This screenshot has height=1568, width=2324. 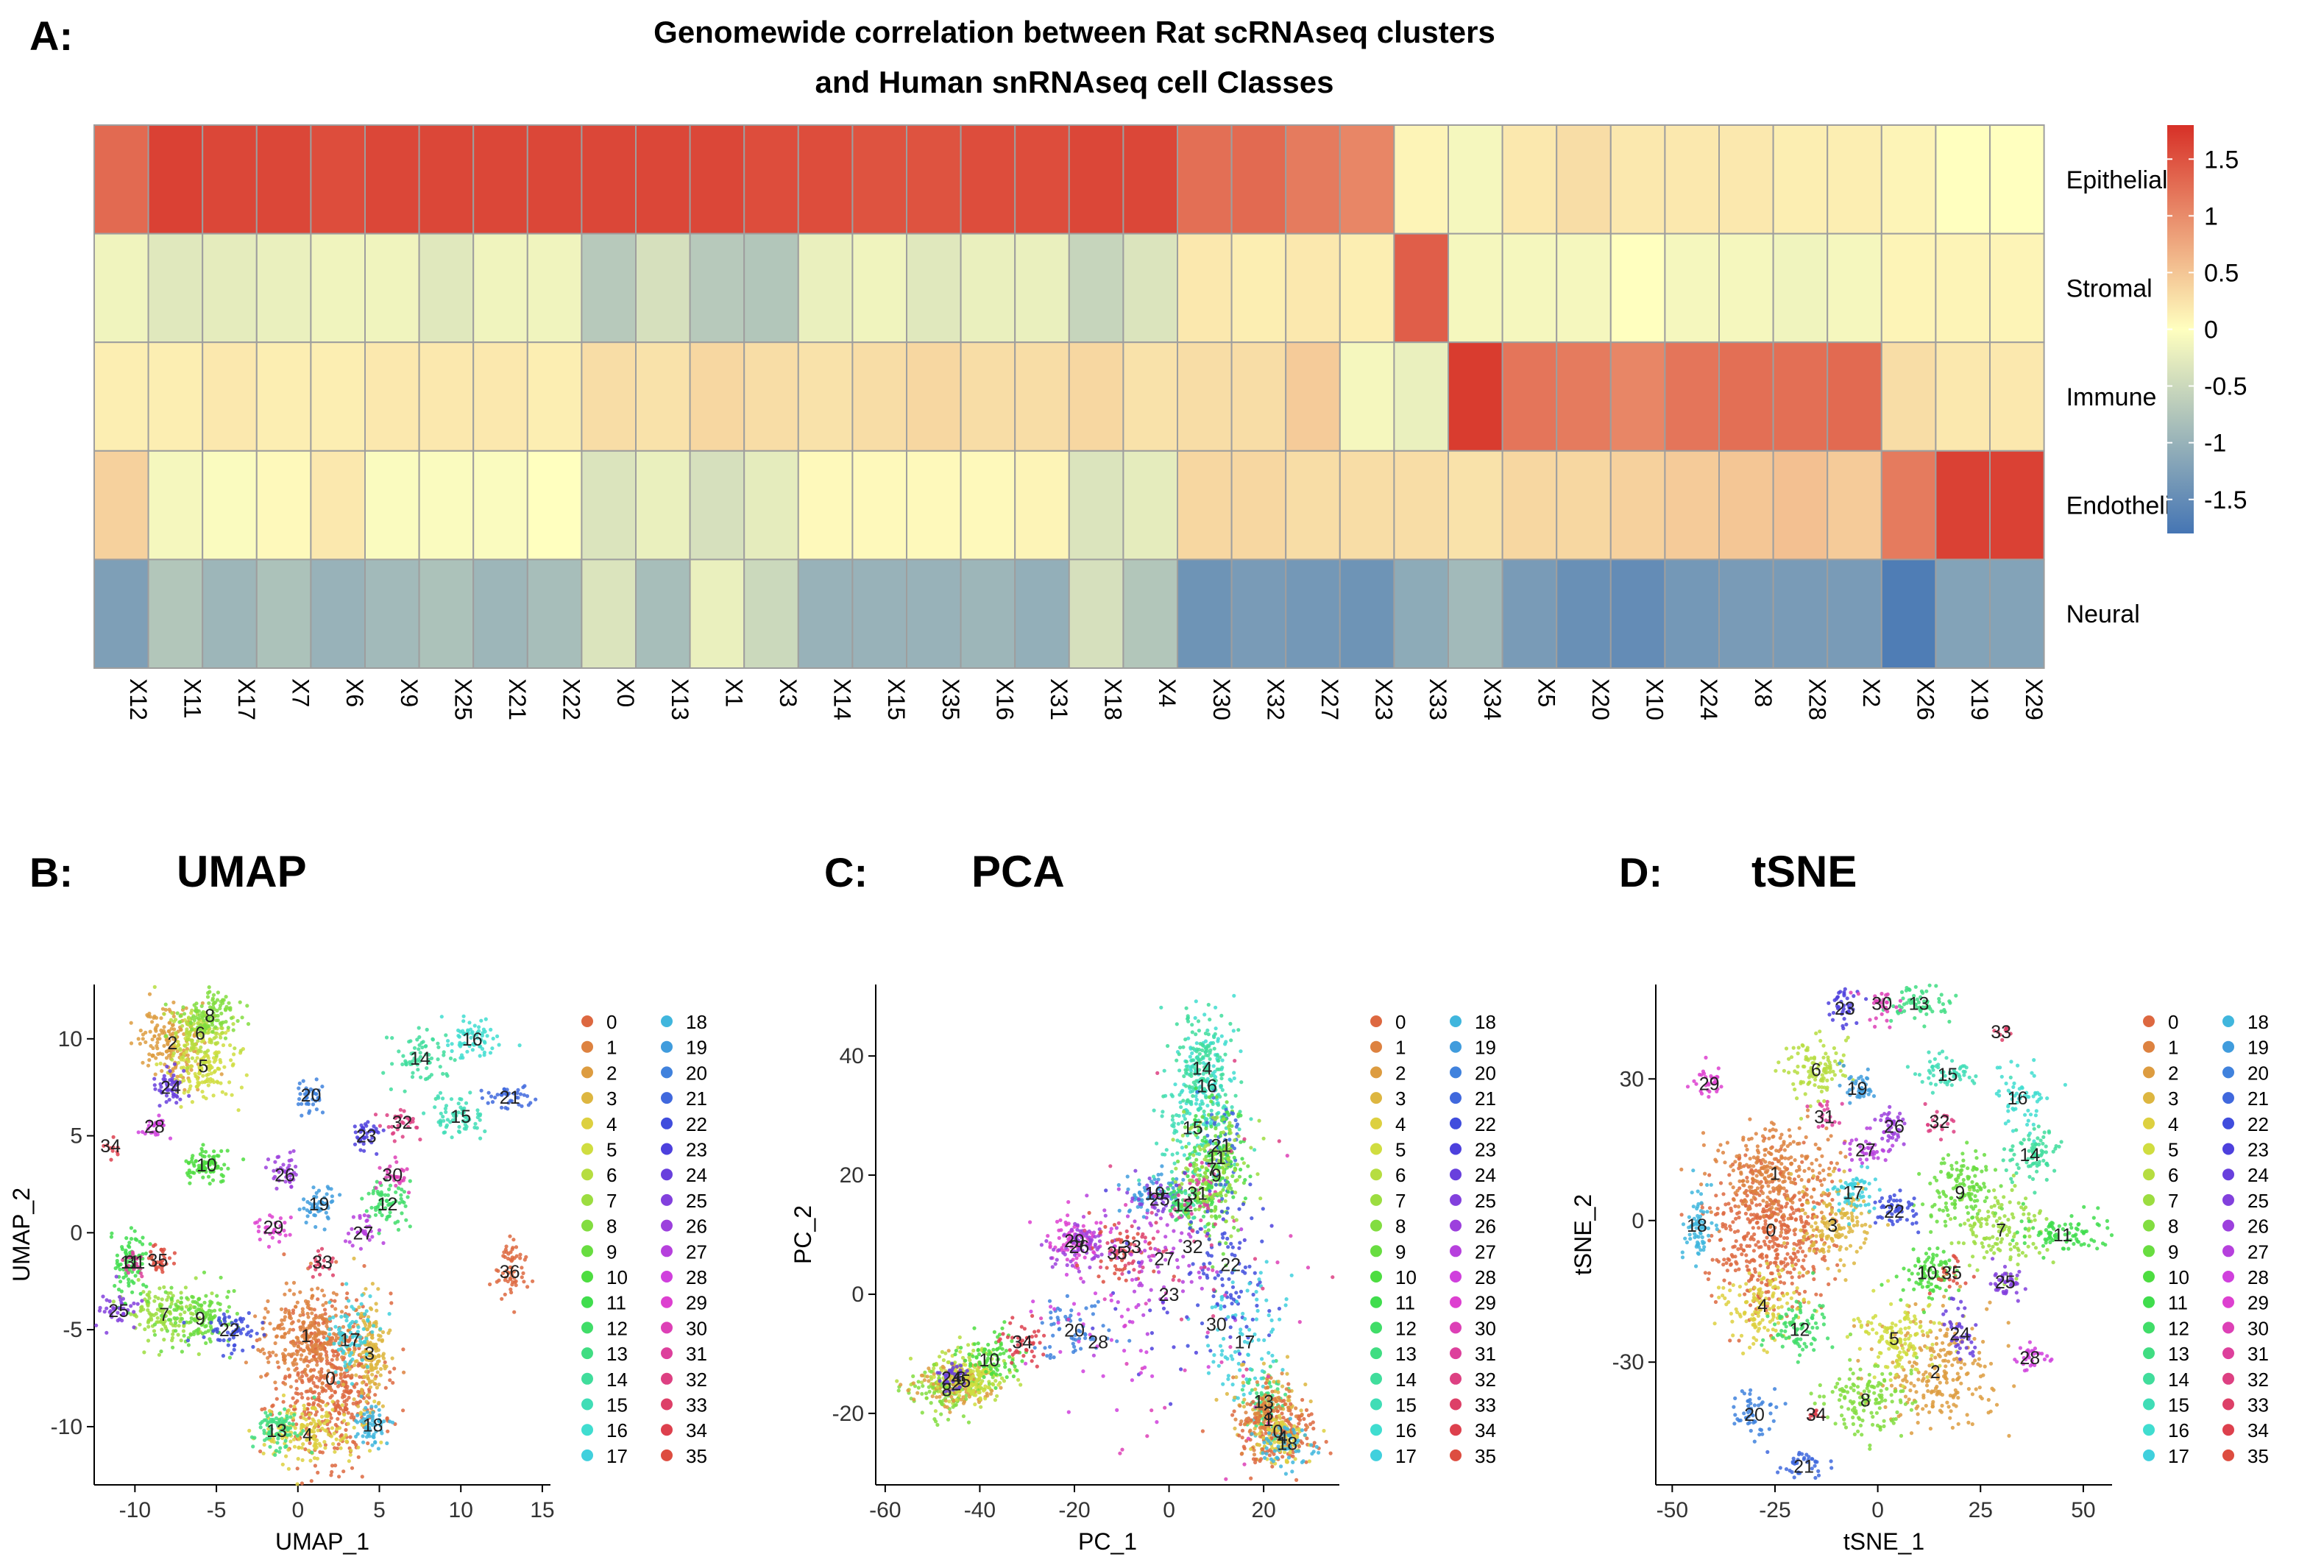 I want to click on panel-d-title: tSNE, so click(x=1804, y=871).